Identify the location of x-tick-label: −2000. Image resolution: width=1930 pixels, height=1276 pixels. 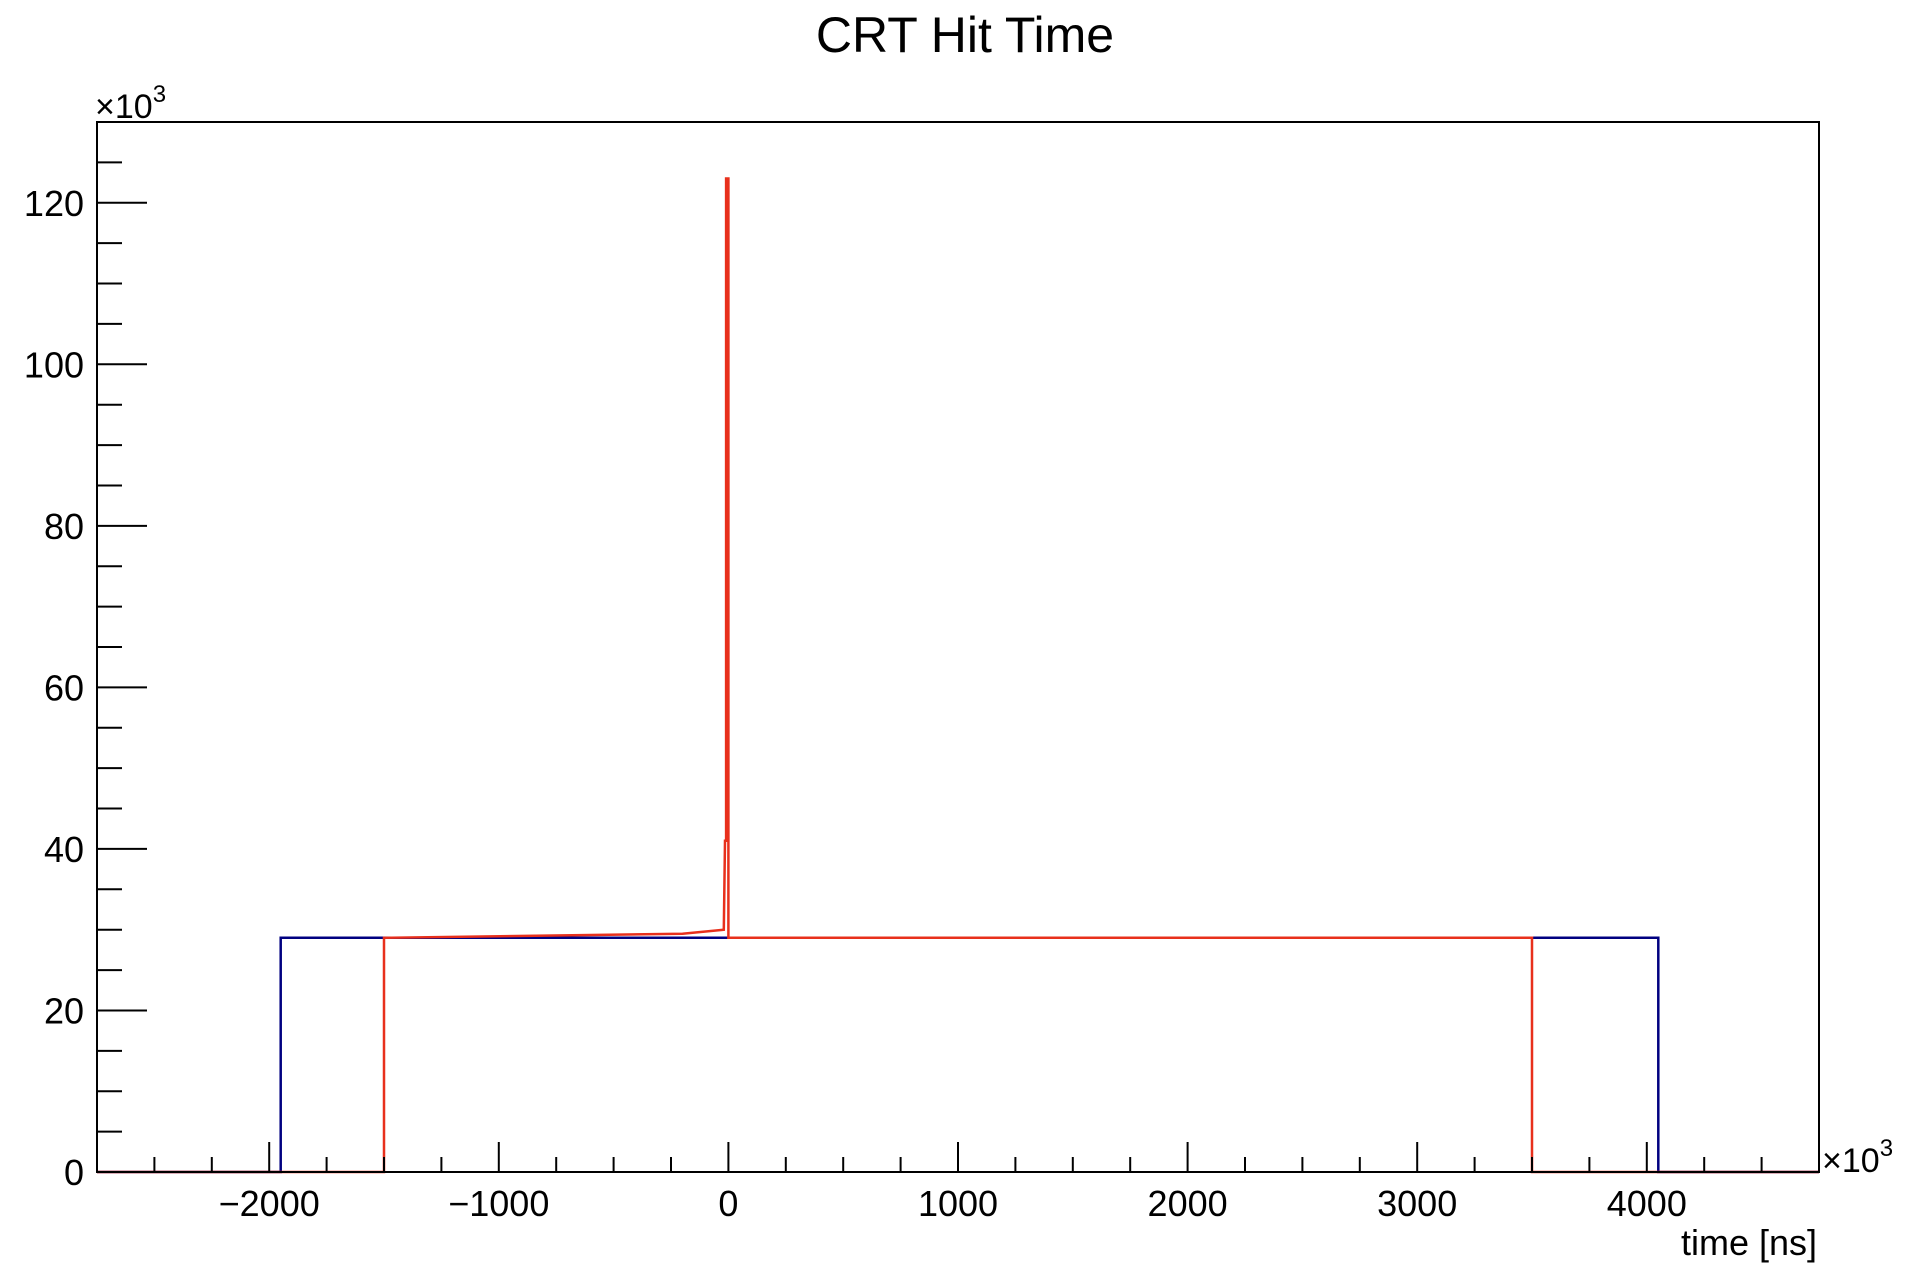
(269, 1203).